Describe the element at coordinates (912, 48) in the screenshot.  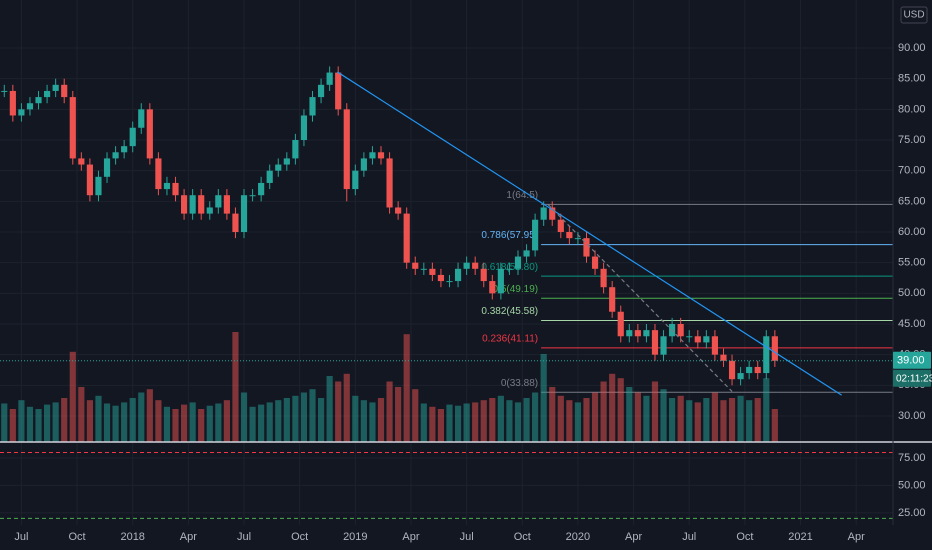
I see `y-tick-label: 90.00` at that location.